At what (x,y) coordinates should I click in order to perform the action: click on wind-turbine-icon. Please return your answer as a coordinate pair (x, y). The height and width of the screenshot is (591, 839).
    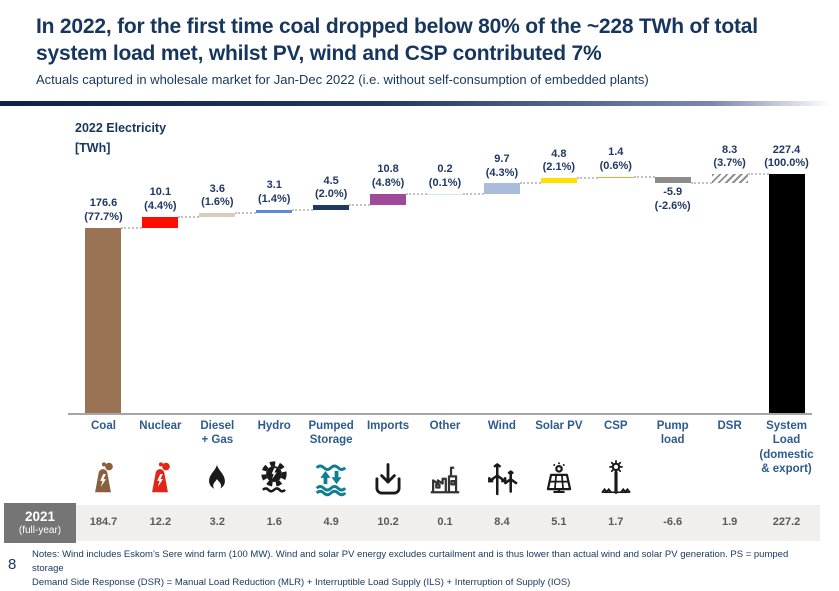
    Looking at the image, I should click on (502, 478).